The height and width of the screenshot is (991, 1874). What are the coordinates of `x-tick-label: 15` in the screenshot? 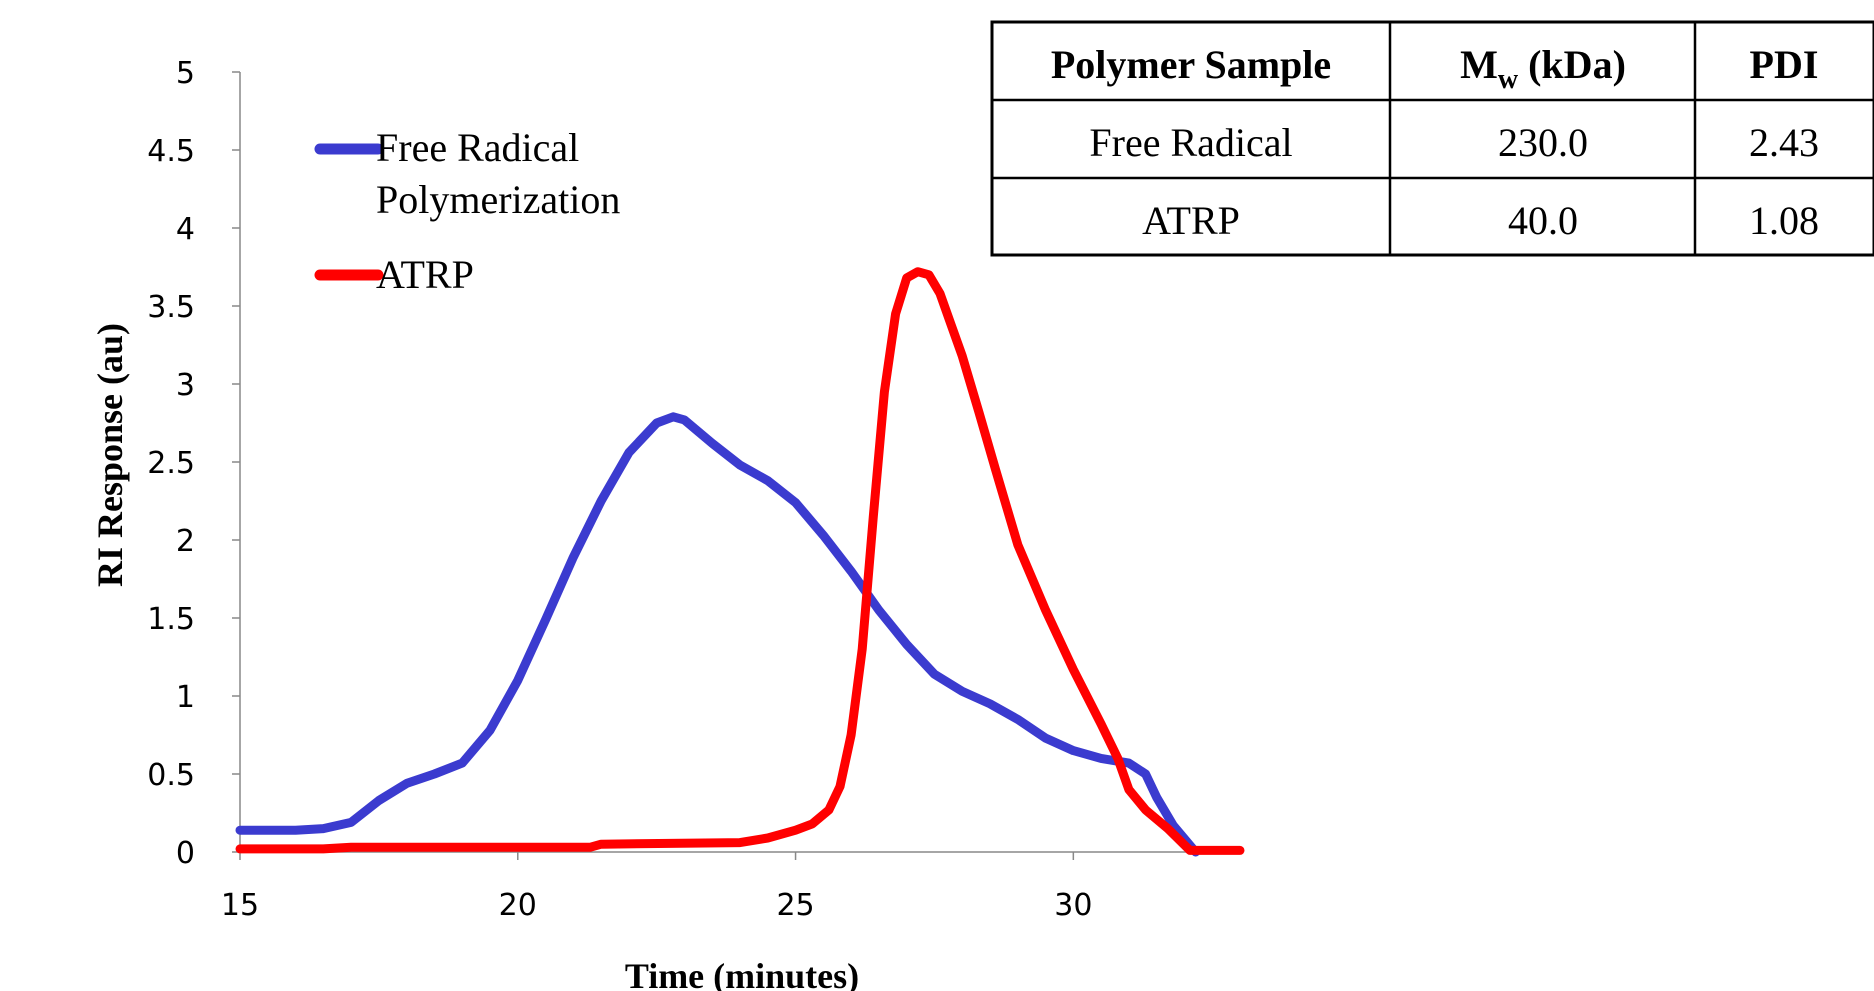 It's located at (240, 905).